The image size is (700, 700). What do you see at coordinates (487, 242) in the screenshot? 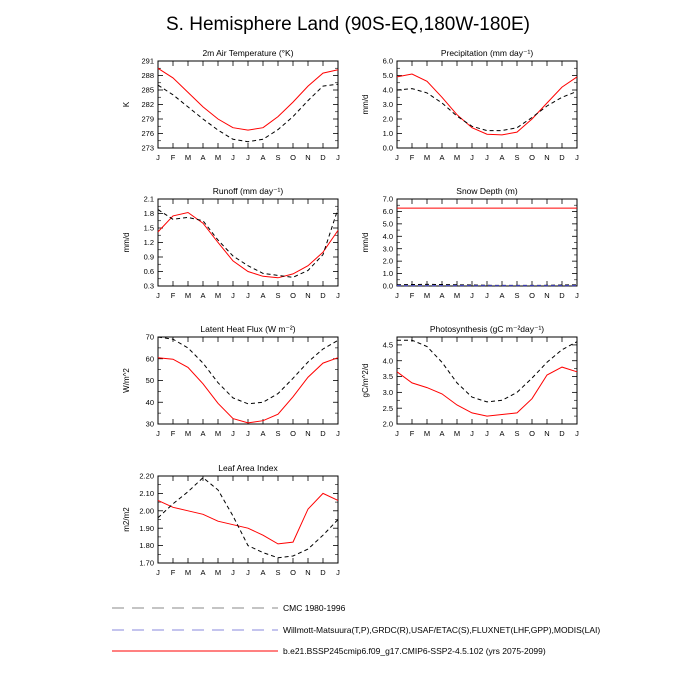
I see `snow-depth-m-frame` at bounding box center [487, 242].